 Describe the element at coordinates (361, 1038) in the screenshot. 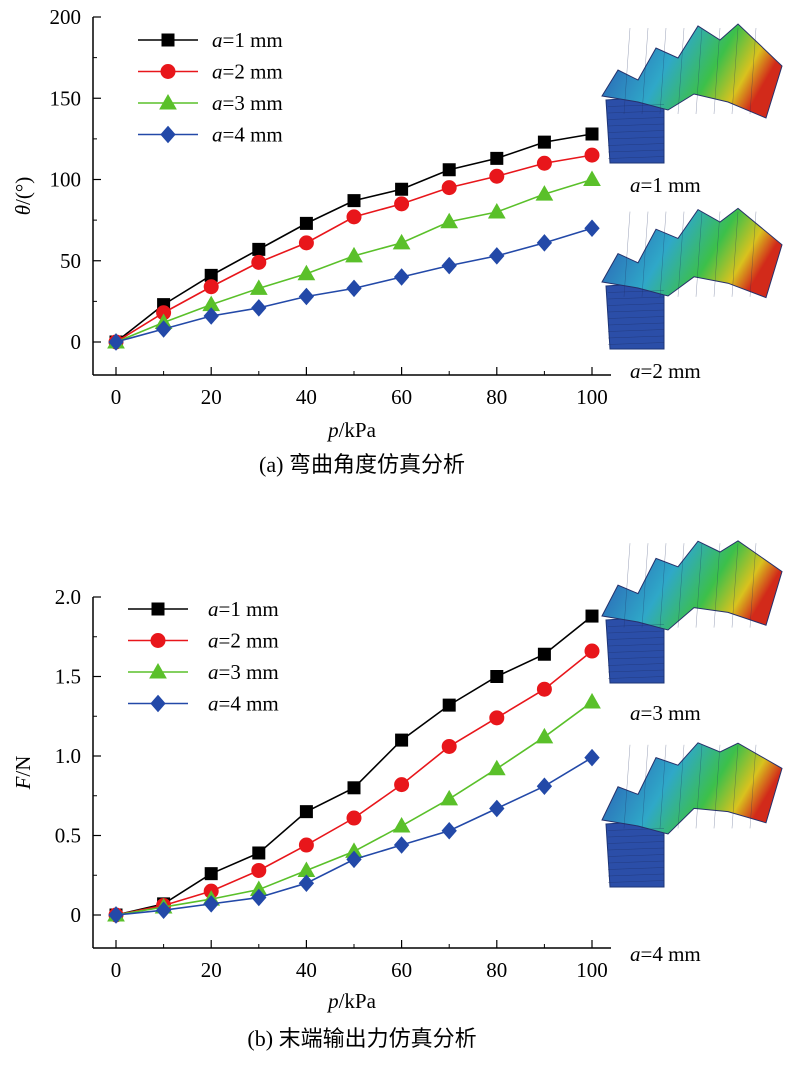

I see `figure-caption: (b) 末端输出力仿真分析` at that location.